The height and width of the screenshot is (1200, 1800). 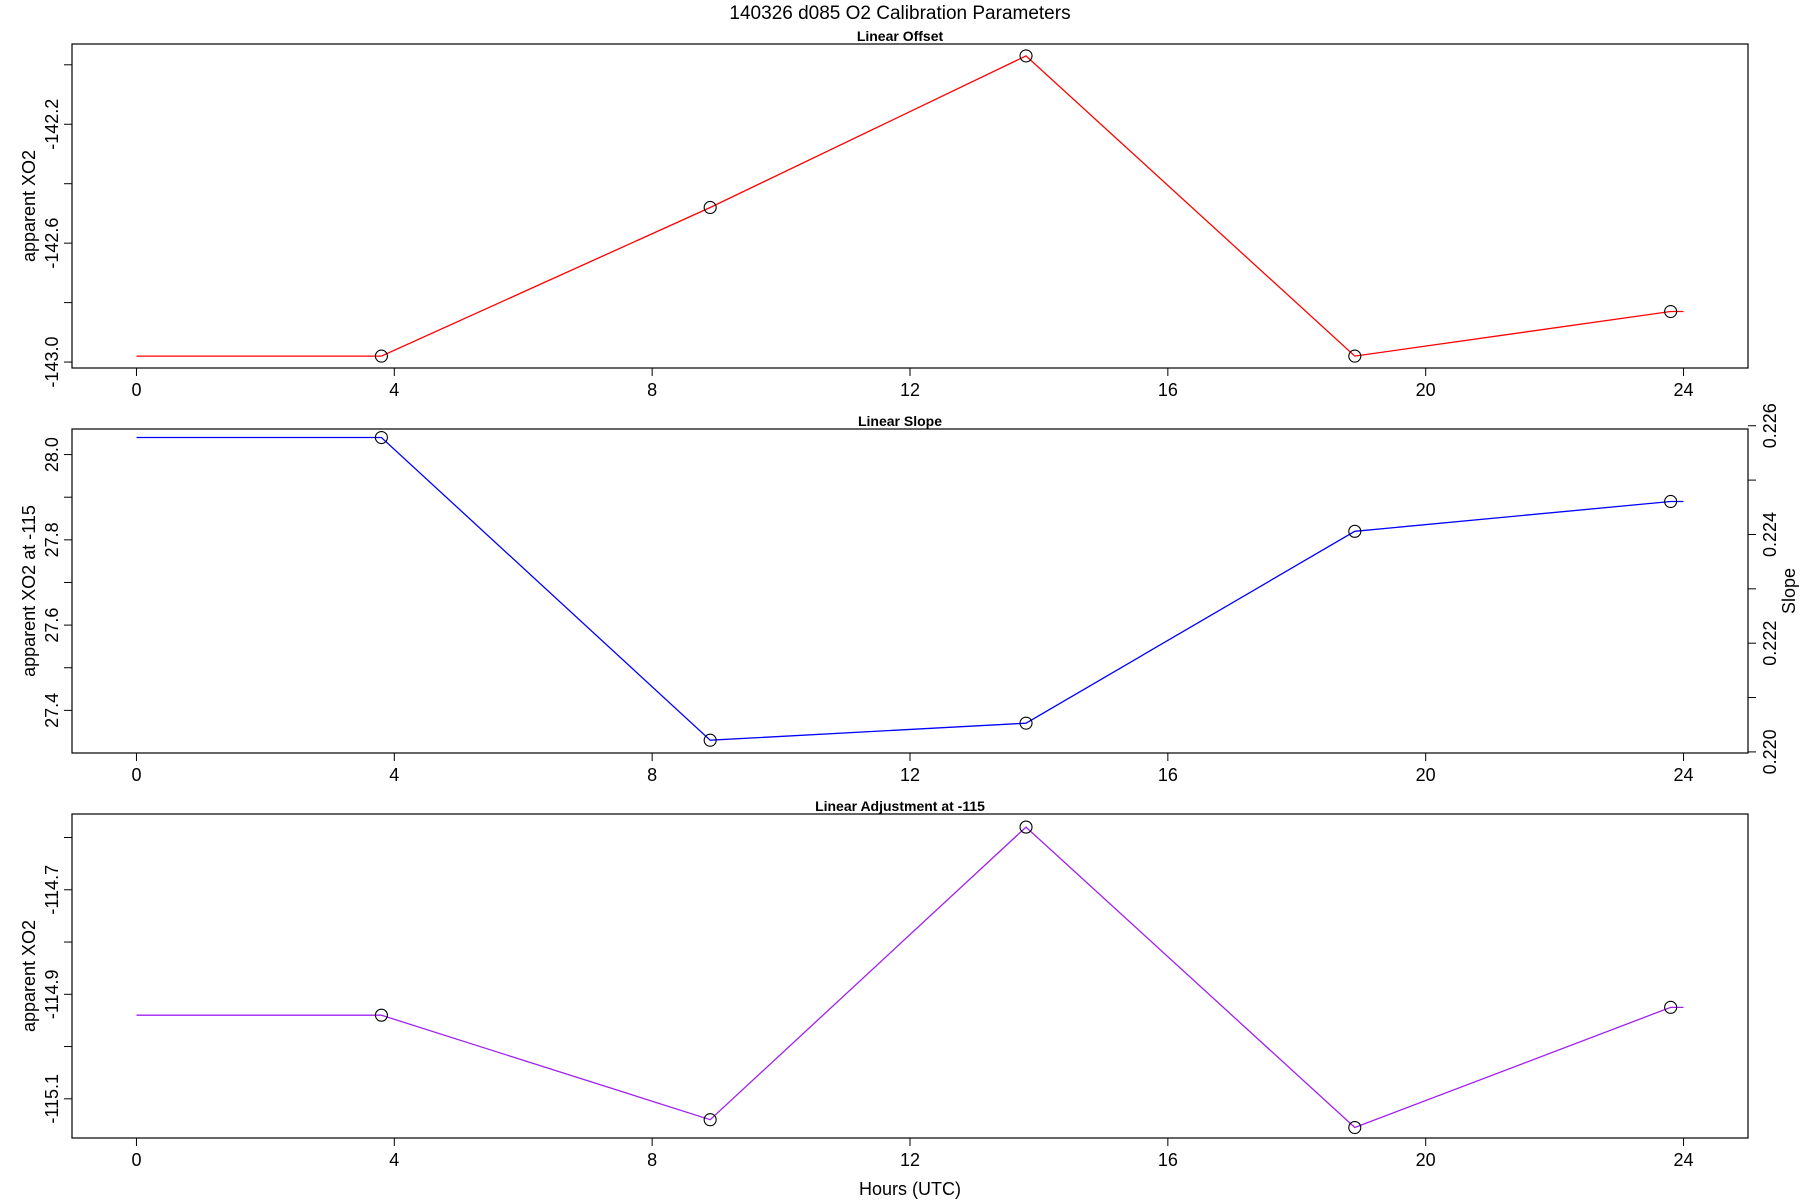 I want to click on y-tick-label: -143.0, so click(x=52, y=362).